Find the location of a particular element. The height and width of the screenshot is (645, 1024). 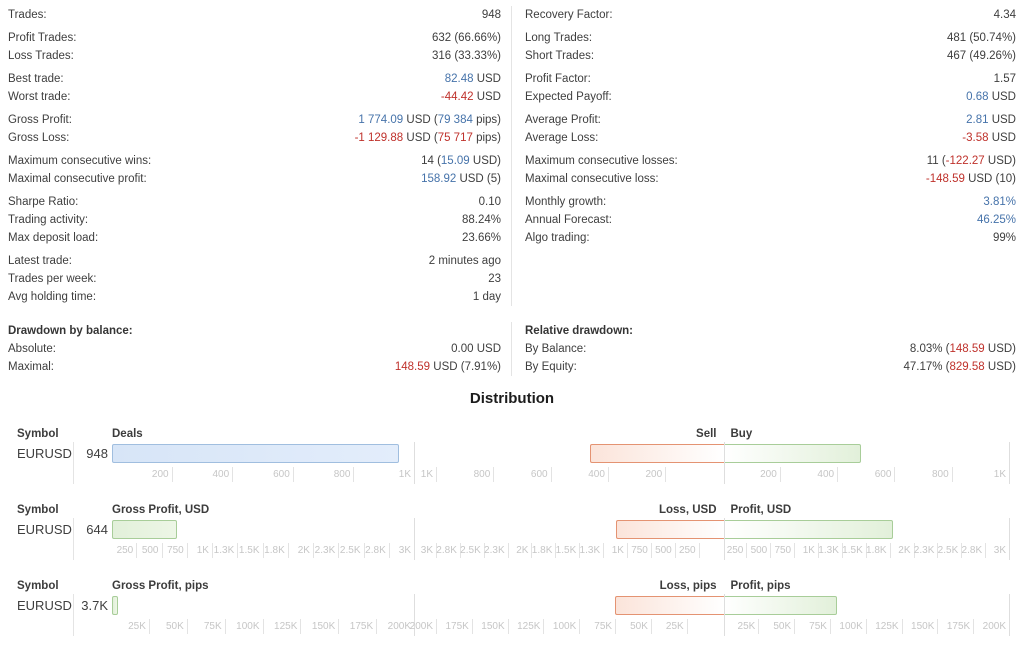

axis-tick: 2.3K is located at coordinates (309, 550).